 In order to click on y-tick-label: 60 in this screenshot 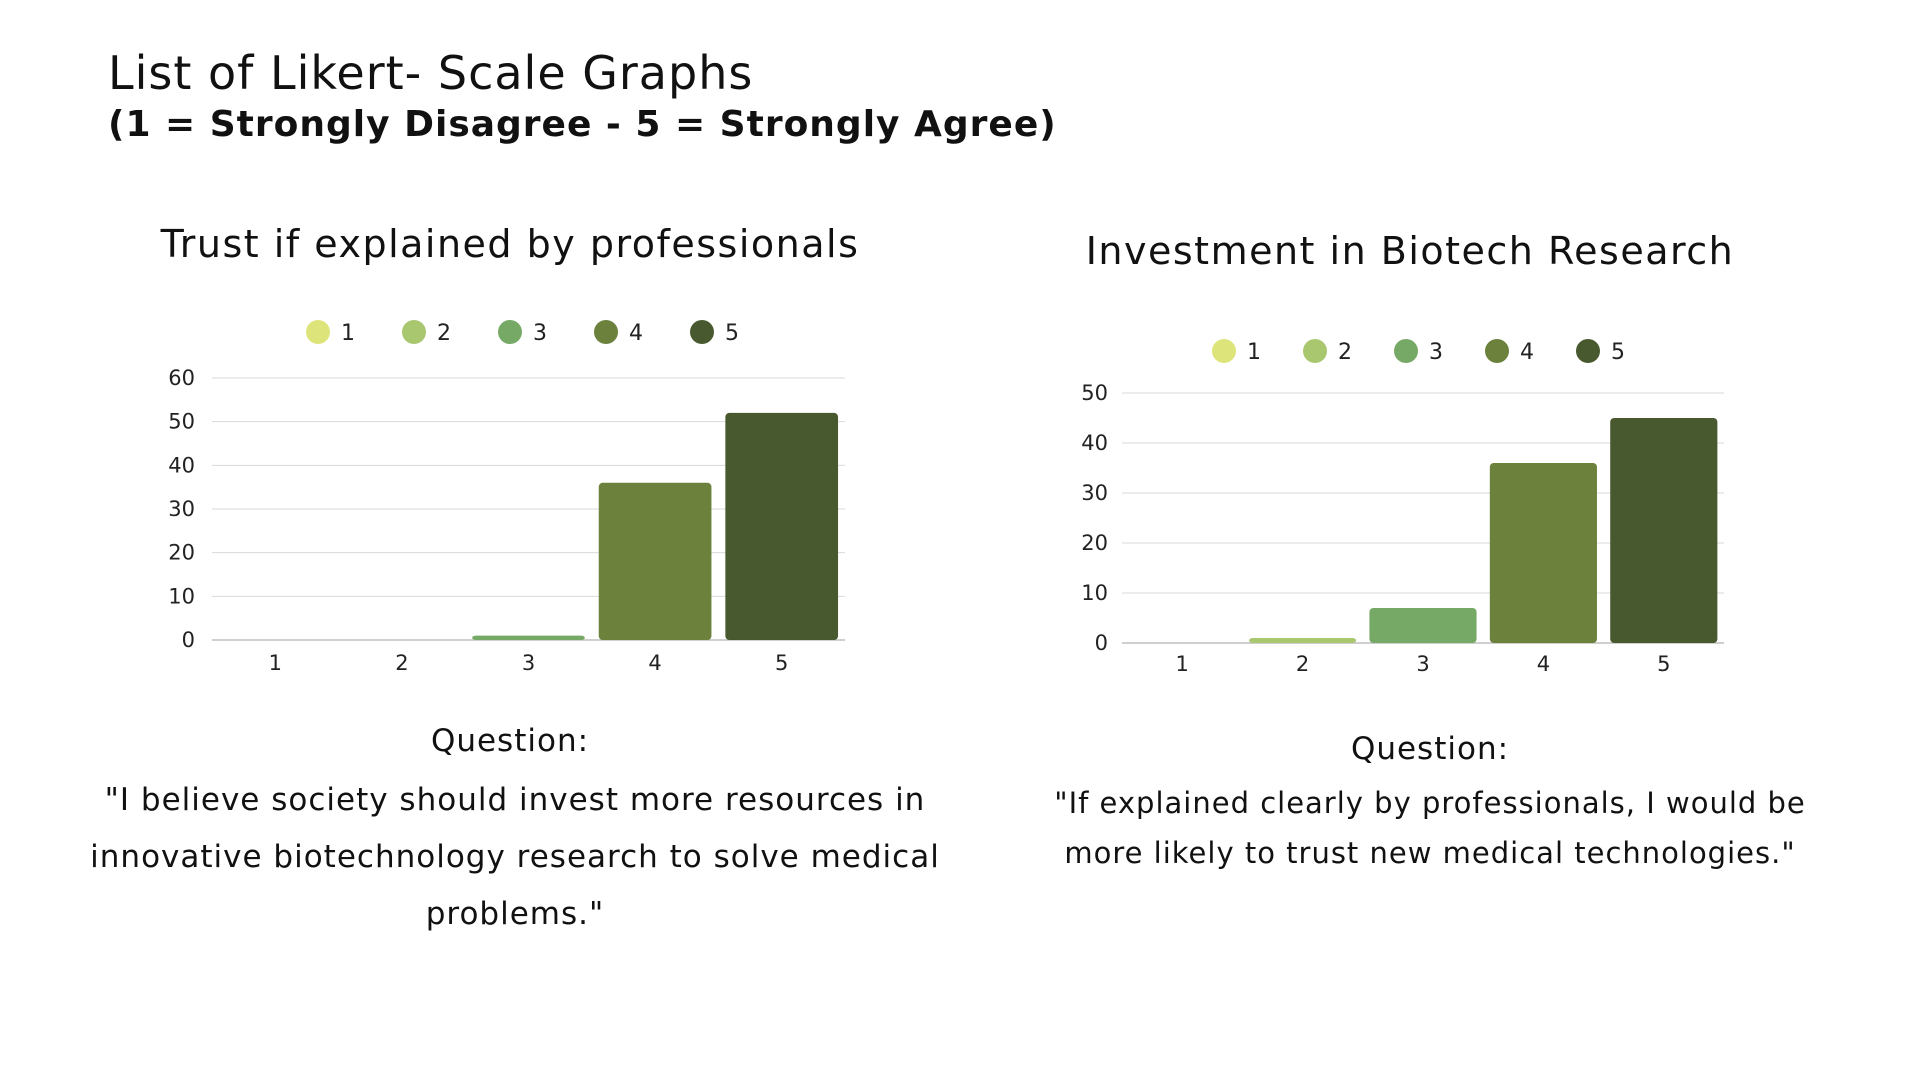, I will do `click(181, 378)`.